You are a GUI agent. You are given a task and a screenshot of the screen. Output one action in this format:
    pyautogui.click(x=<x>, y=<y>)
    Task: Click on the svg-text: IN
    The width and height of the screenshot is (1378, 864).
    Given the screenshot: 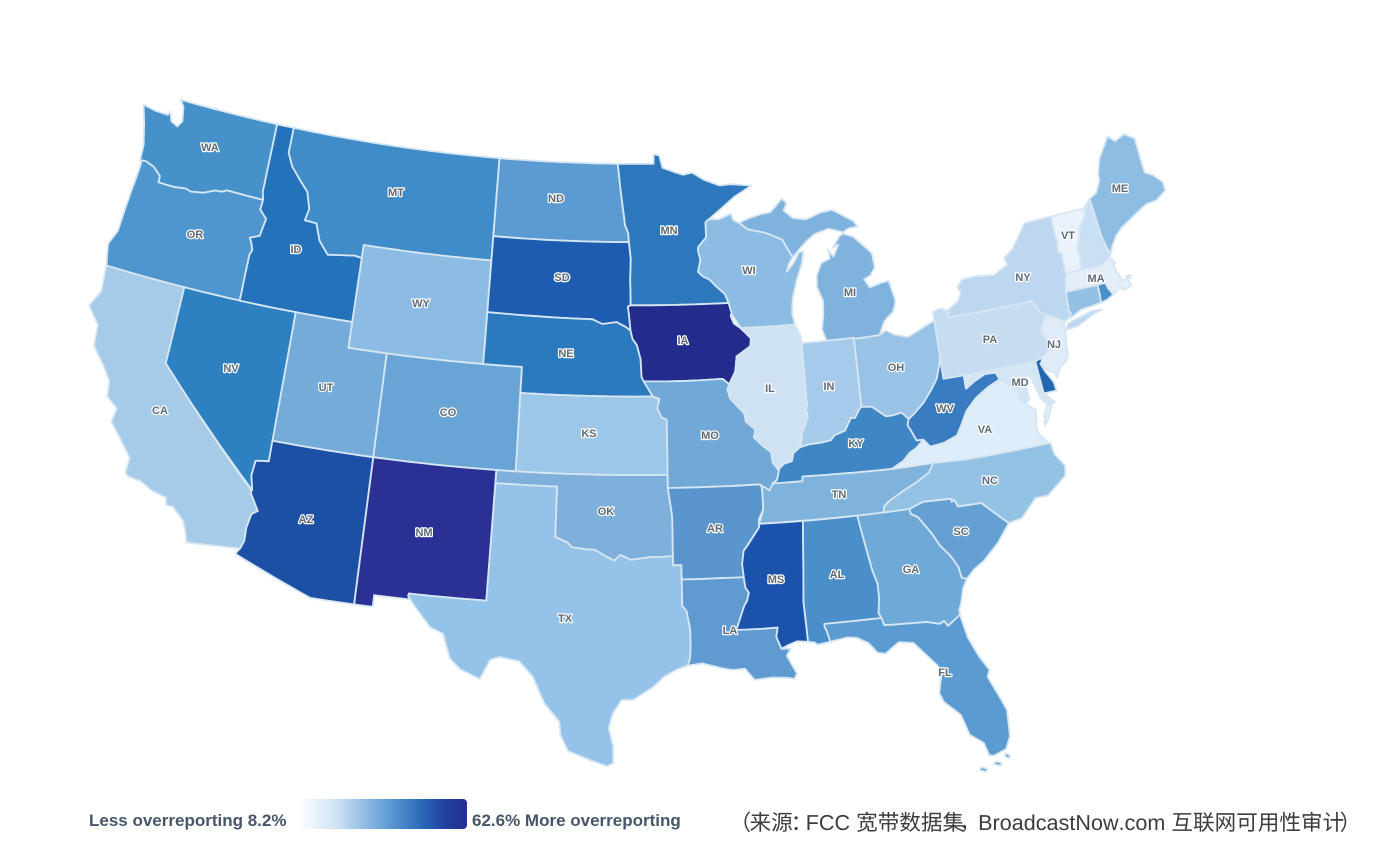 What is the action you would take?
    pyautogui.click(x=829, y=387)
    